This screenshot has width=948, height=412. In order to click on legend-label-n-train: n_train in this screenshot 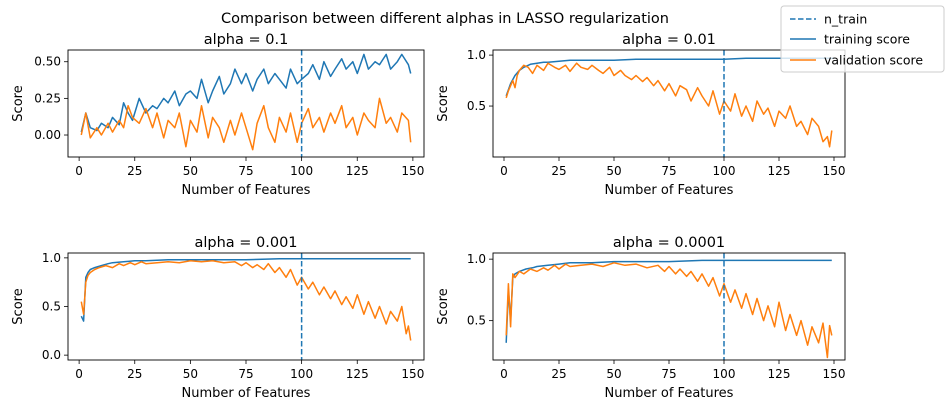, I will do `click(845, 19)`.